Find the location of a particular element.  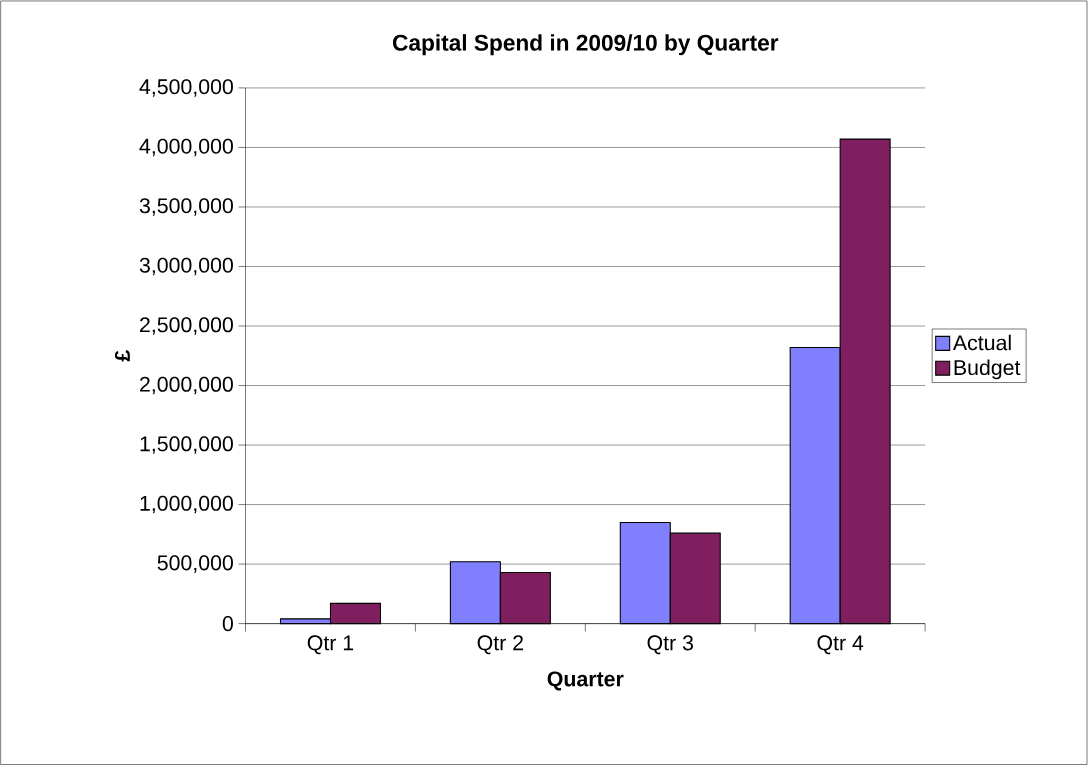

legend-label: Budget is located at coordinates (987, 369).